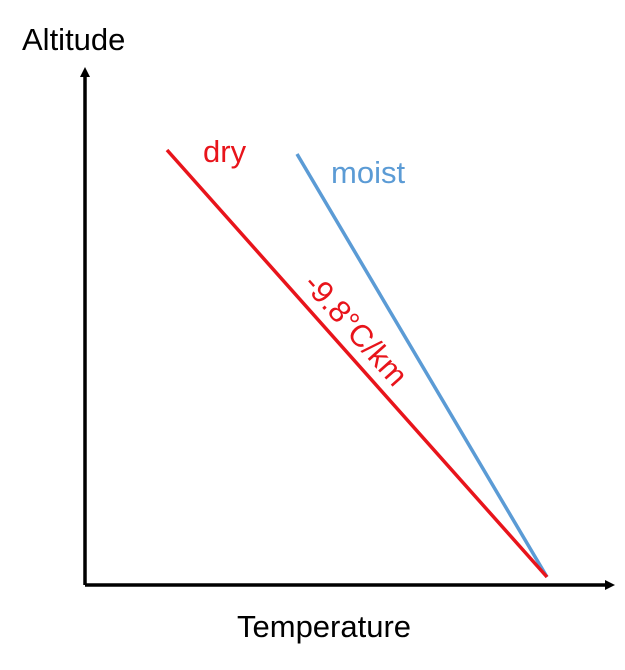 The height and width of the screenshot is (670, 625). I want to click on lapse-rate-label: -9.8°C/km, so click(356, 329).